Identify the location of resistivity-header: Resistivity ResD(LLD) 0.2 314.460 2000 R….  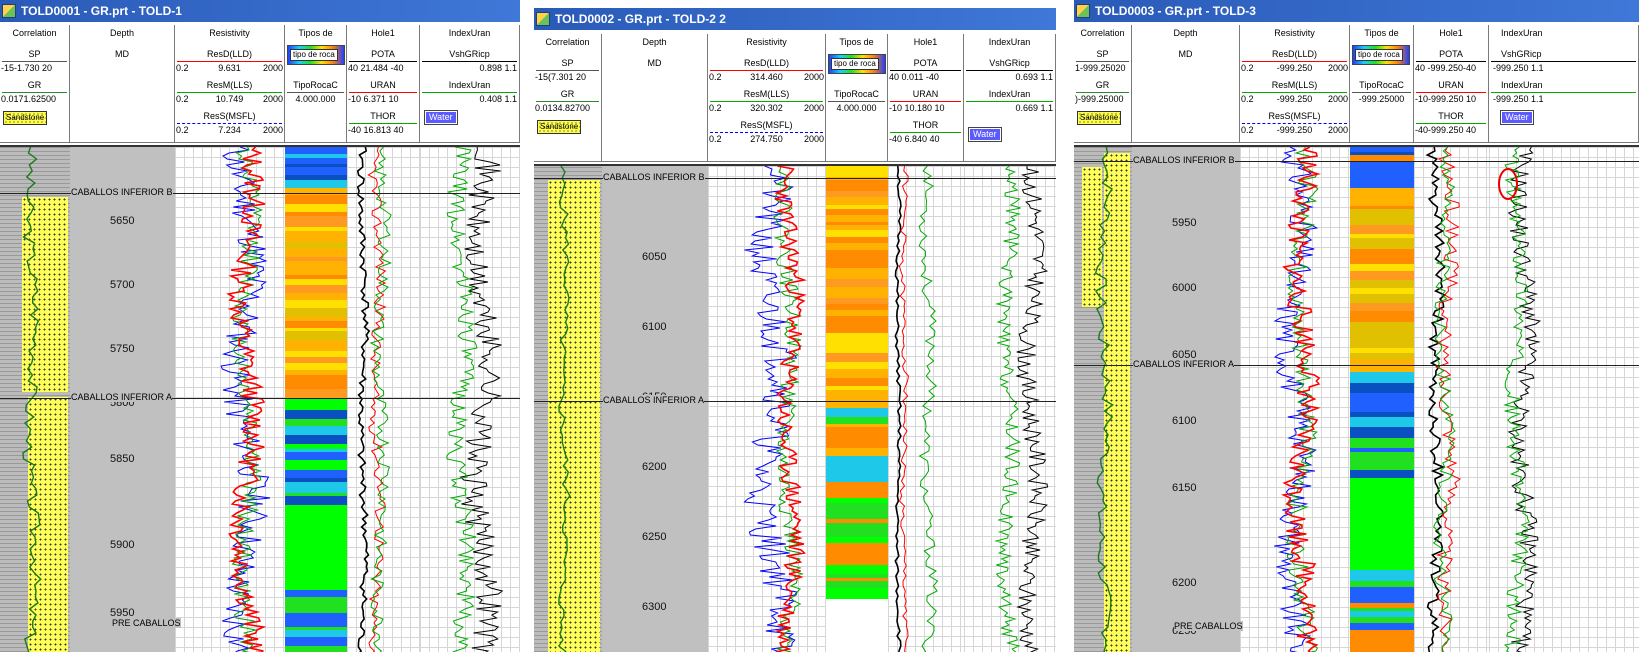
(767, 98).